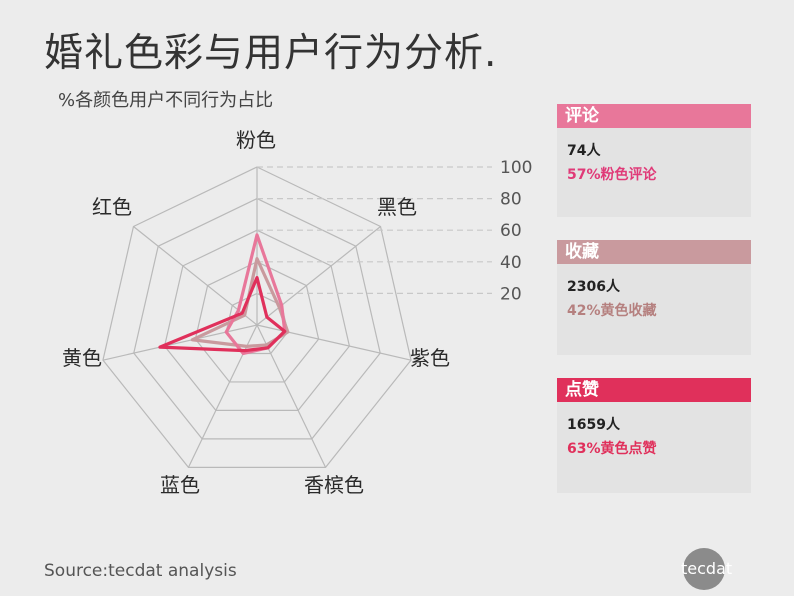 The width and height of the screenshot is (794, 596). What do you see at coordinates (511, 294) in the screenshot?
I see `tick-label: 20` at bounding box center [511, 294].